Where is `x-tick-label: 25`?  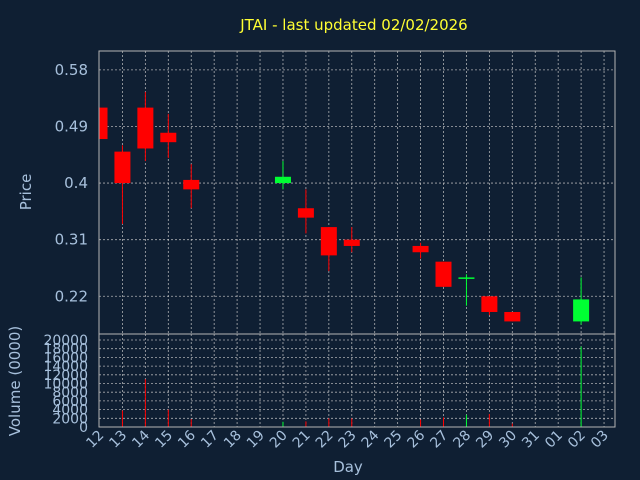 x-tick-label: 25 is located at coordinates (394, 440).